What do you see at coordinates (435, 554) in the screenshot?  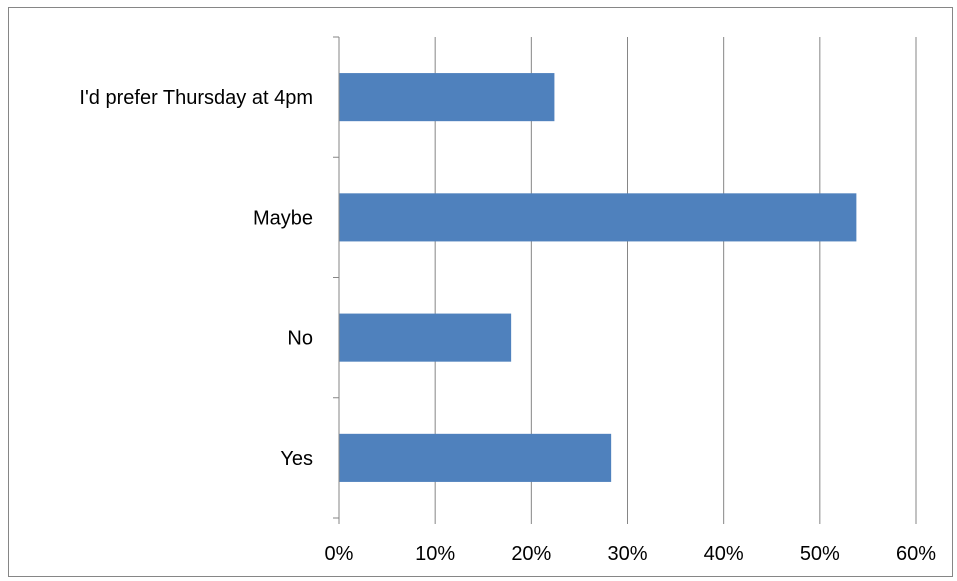 I see `x-tick-label: 10%` at bounding box center [435, 554].